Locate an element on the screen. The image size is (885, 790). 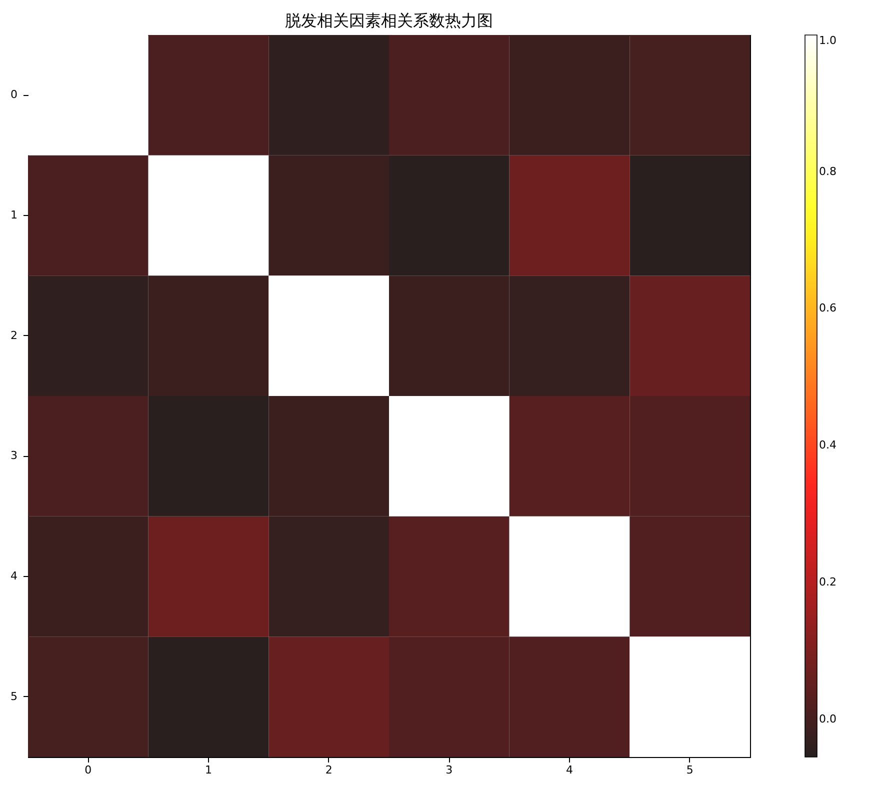
y-tick-label: 5 is located at coordinates (14, 696).